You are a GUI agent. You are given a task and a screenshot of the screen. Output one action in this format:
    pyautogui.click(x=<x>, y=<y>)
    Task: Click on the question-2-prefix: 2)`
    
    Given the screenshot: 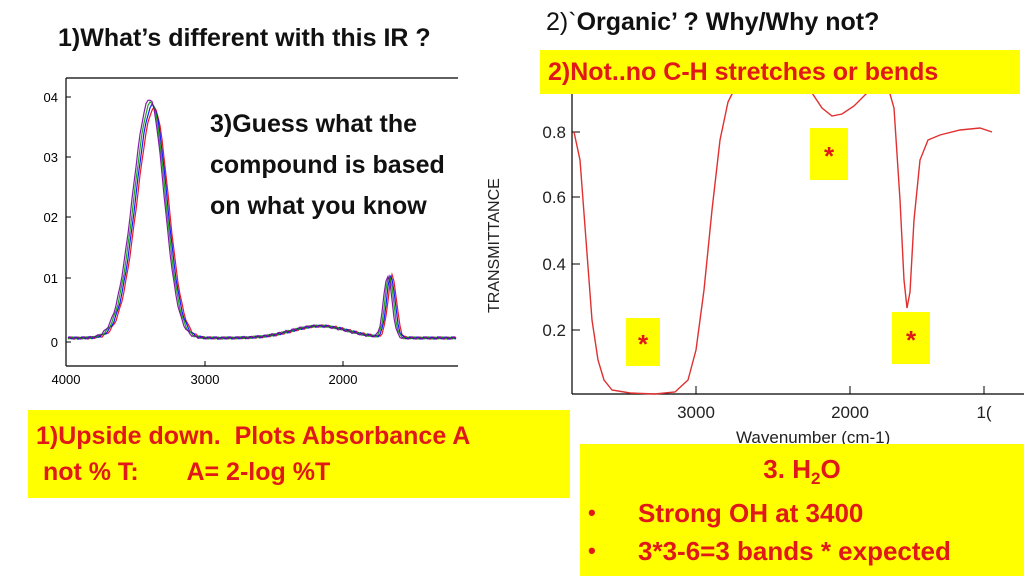 What is the action you would take?
    pyautogui.click(x=561, y=22)
    